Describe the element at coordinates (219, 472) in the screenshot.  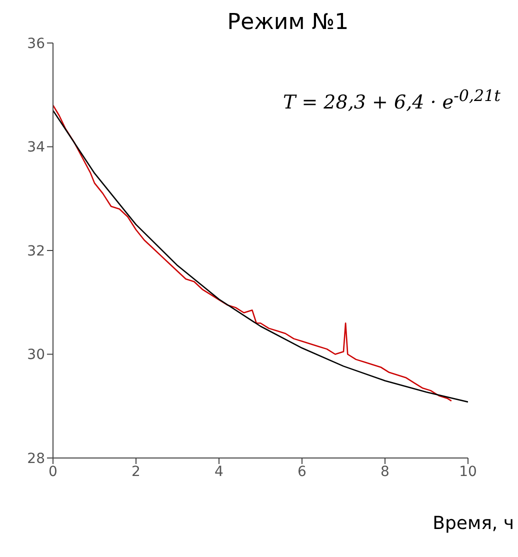
I see `x-tick-label: 4` at that location.